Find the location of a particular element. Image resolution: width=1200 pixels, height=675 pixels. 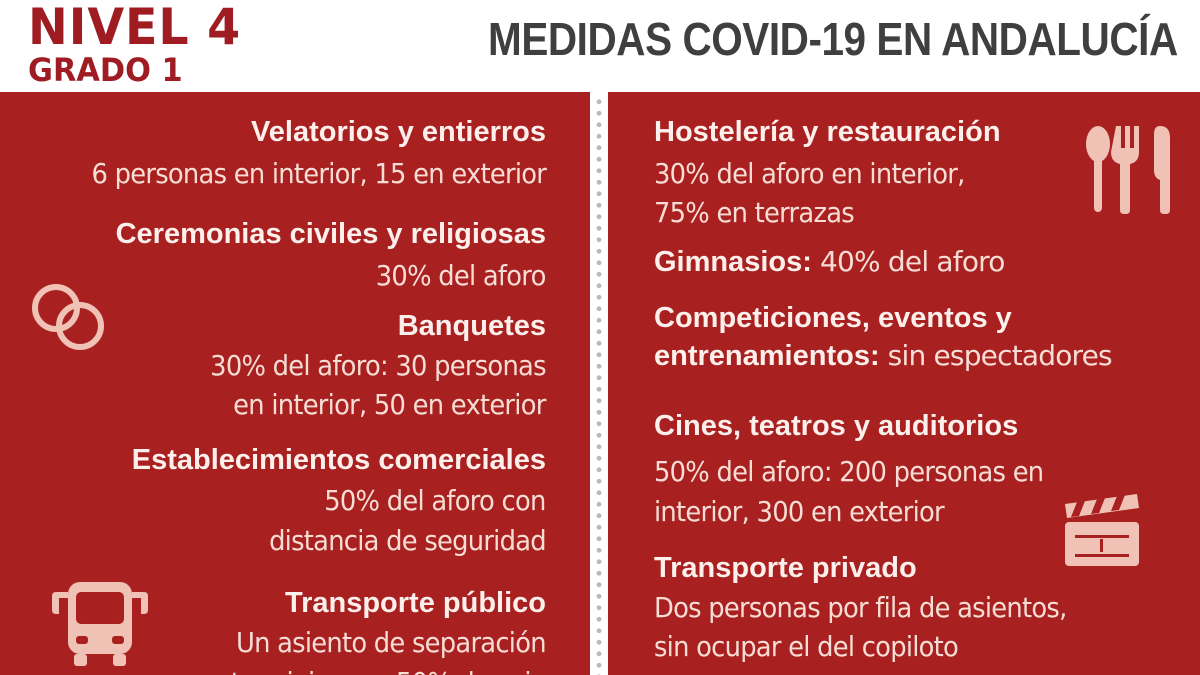

bus-icon is located at coordinates (100, 623).